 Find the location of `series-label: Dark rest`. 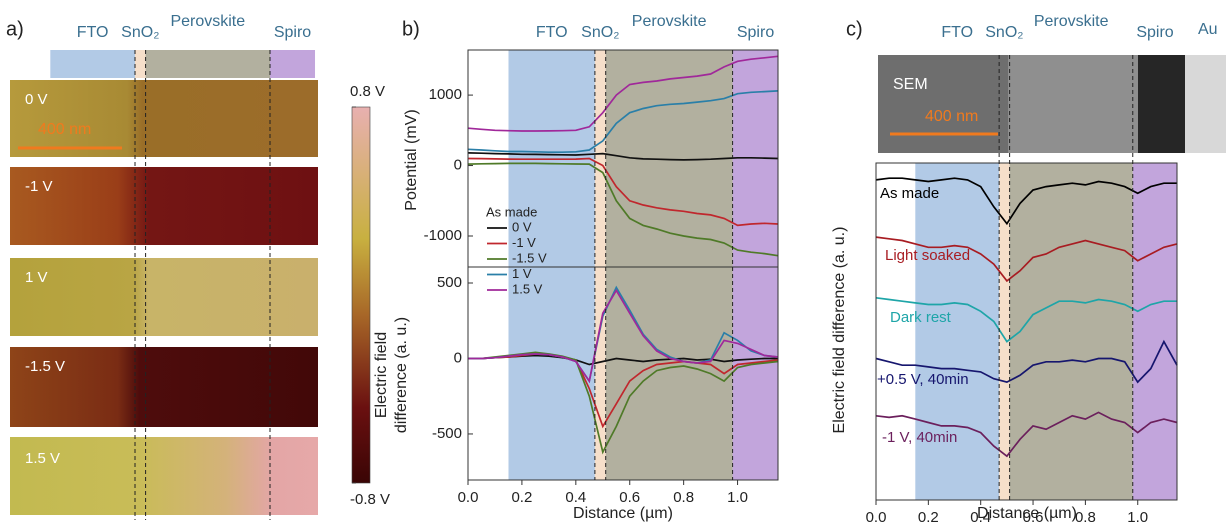

series-label: Dark rest is located at coordinates (921, 317).